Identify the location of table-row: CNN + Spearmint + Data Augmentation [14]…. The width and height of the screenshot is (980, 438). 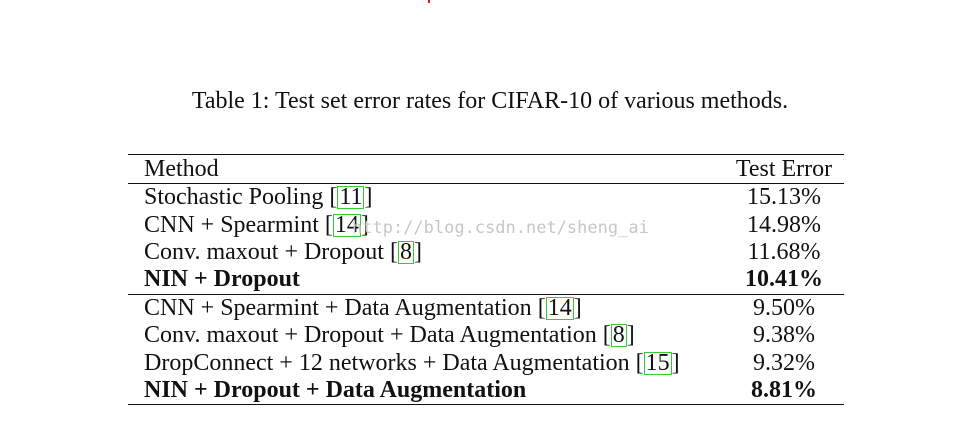
(486, 308).